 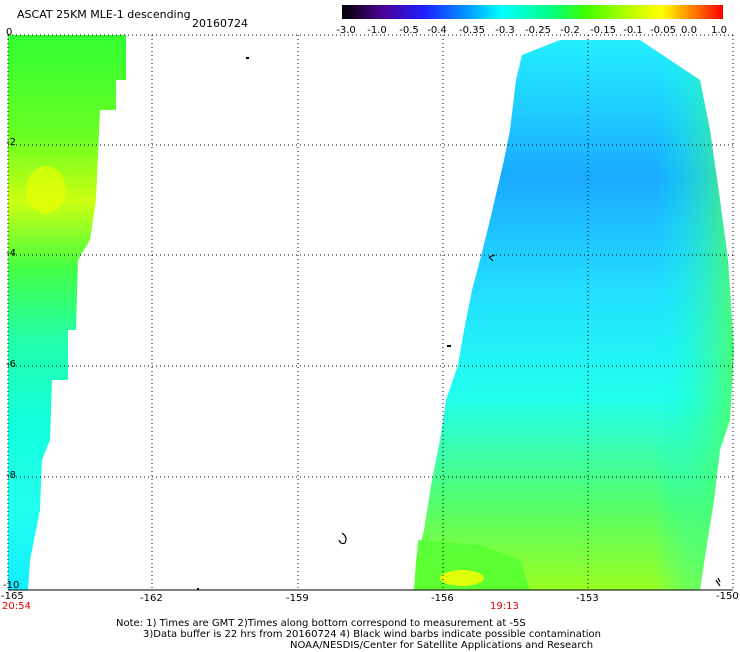 I want to click on colorbar-label: 1.0, so click(x=719, y=30).